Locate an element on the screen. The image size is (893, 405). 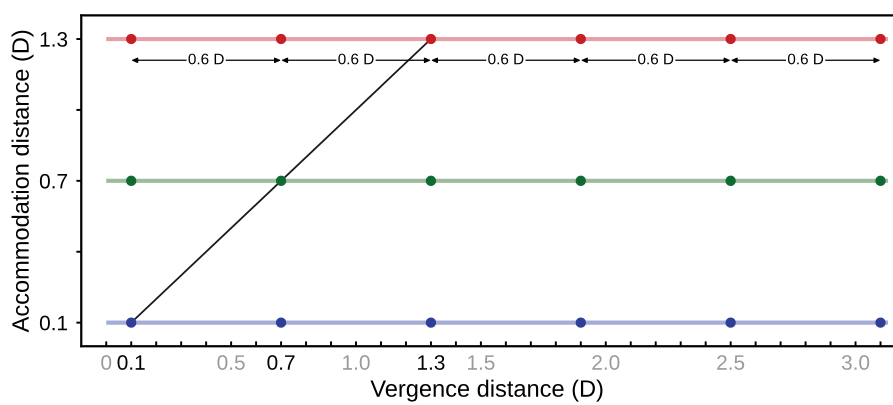
x-tick-label: 2.0 is located at coordinates (606, 362).